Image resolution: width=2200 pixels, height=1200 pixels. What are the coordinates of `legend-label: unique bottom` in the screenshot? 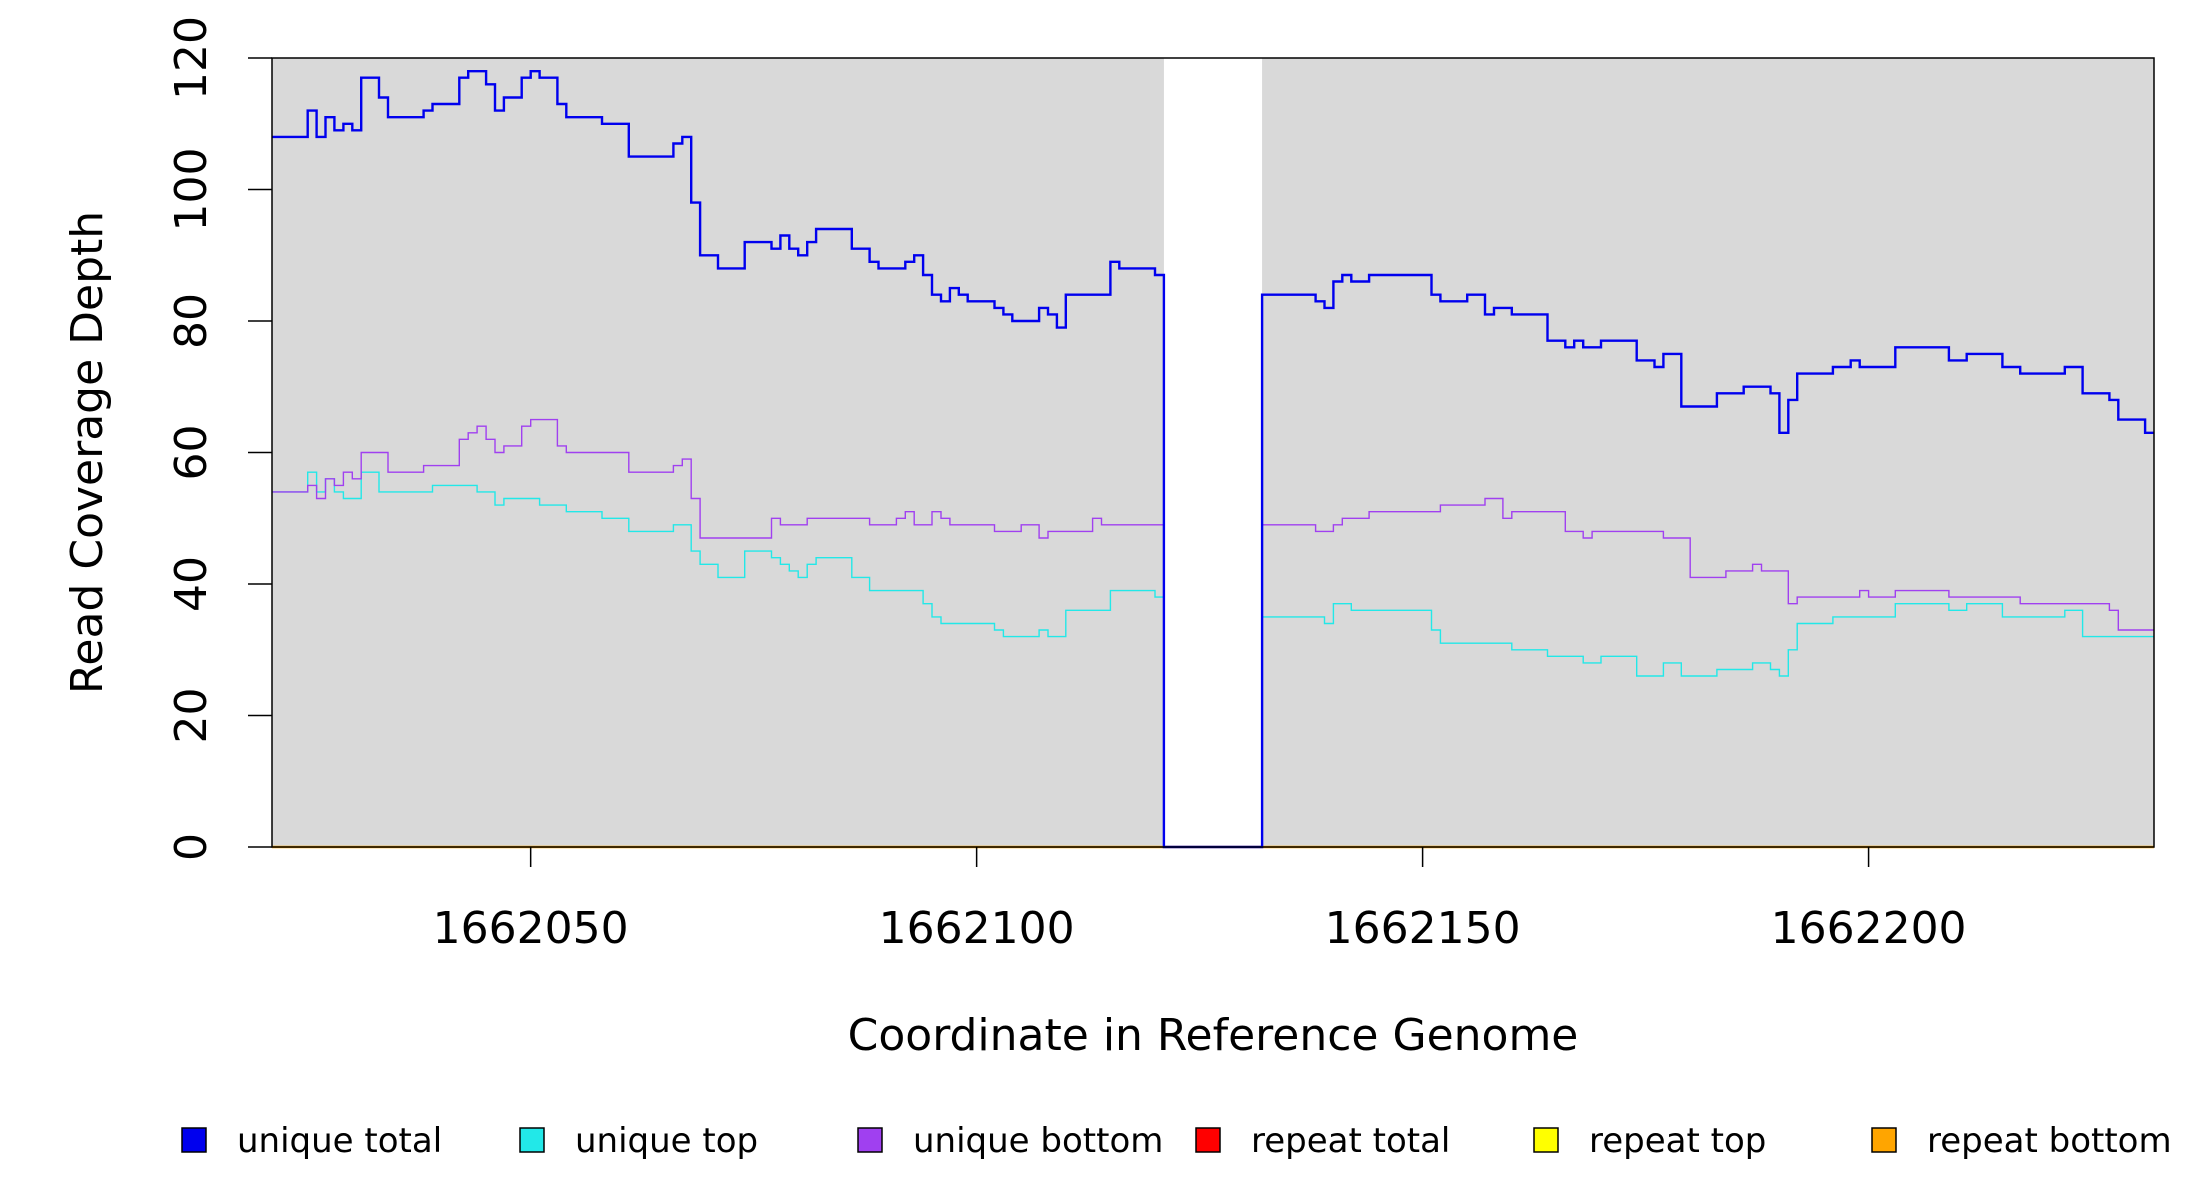 It's located at (1038, 1141).